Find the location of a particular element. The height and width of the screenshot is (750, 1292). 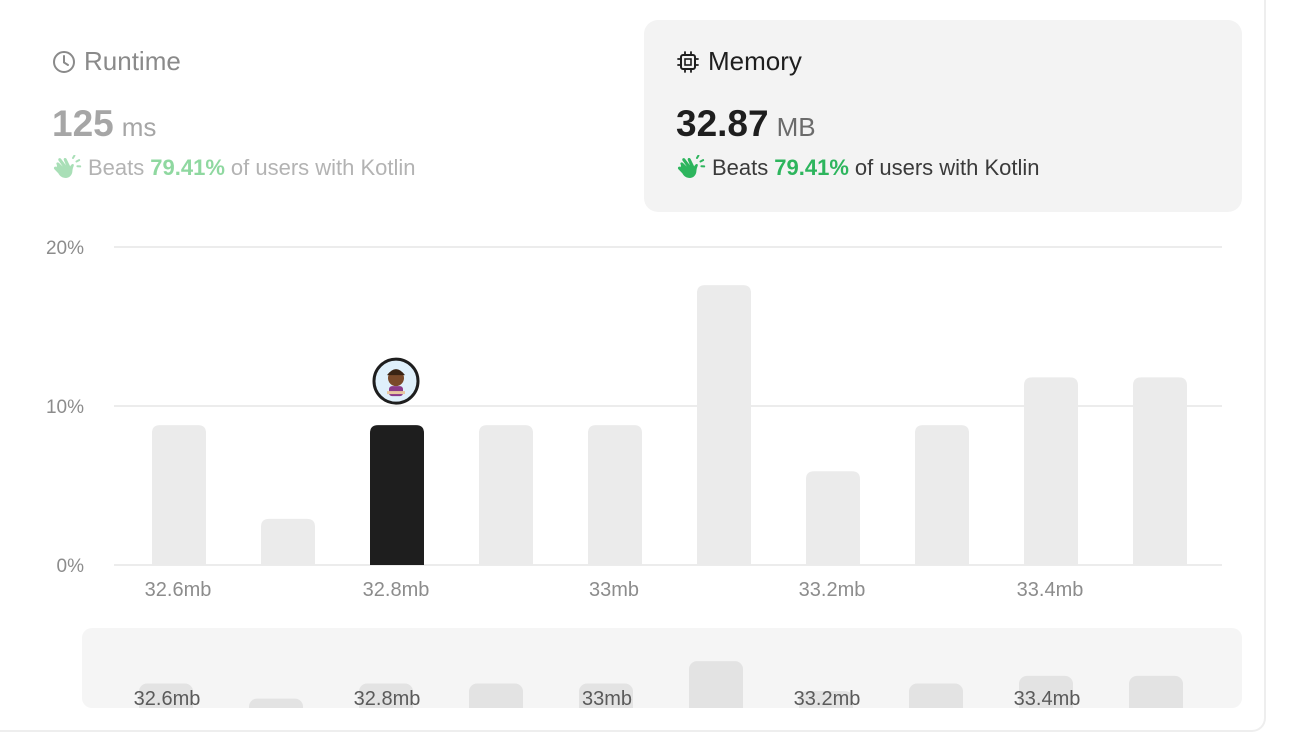

y-tick-label: 0% is located at coordinates (71, 566).